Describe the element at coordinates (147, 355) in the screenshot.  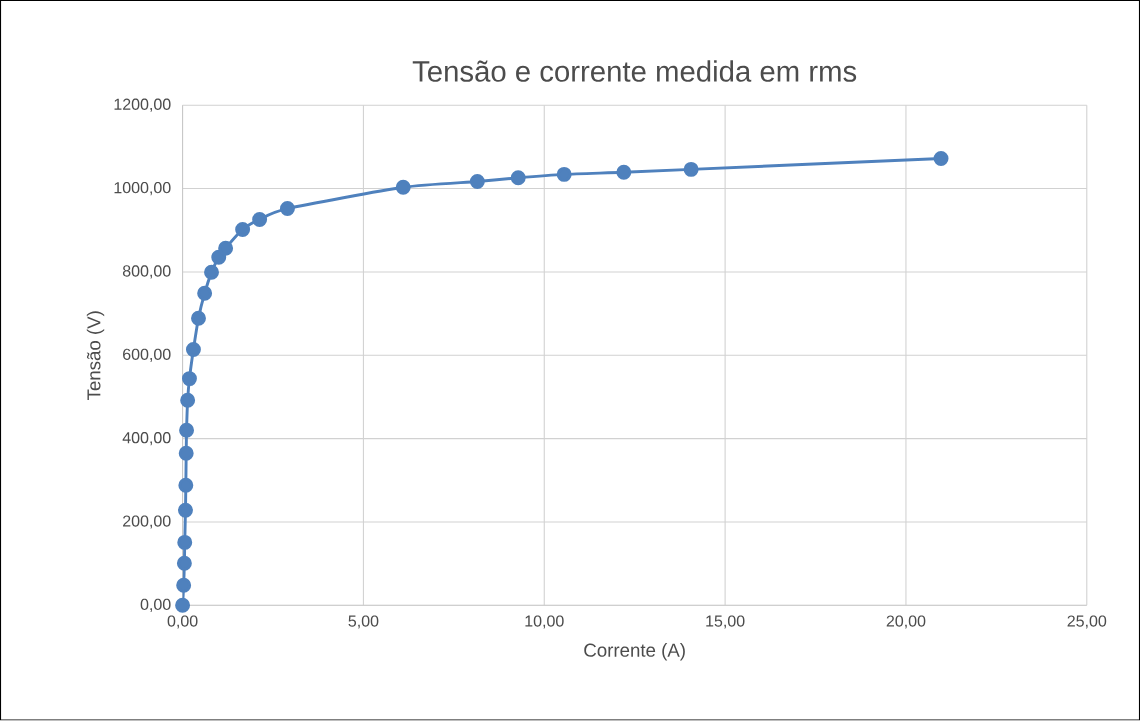
I see `y-tick-label: 600,00` at that location.